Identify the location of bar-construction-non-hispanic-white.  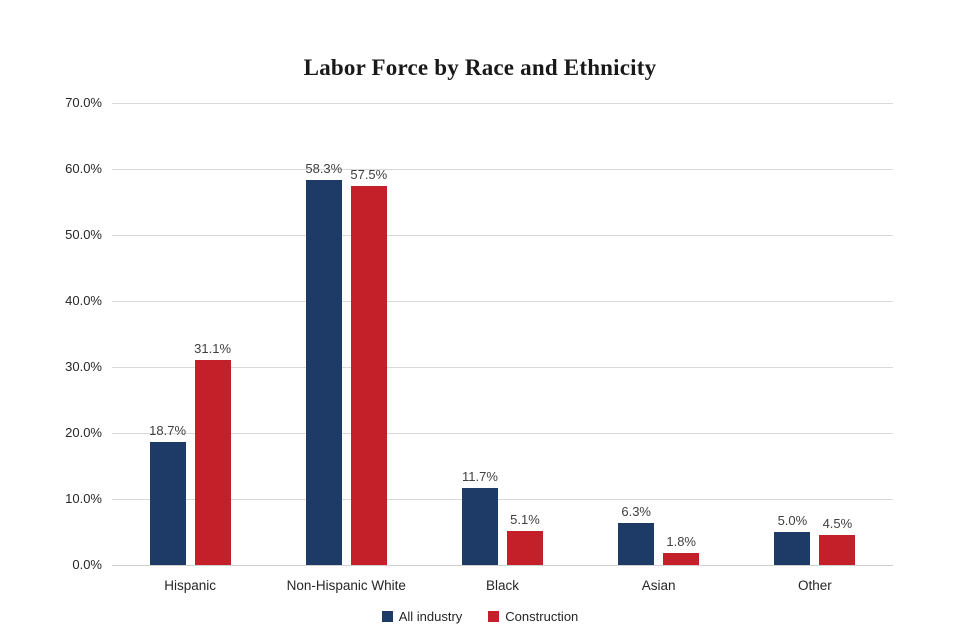
(368, 375).